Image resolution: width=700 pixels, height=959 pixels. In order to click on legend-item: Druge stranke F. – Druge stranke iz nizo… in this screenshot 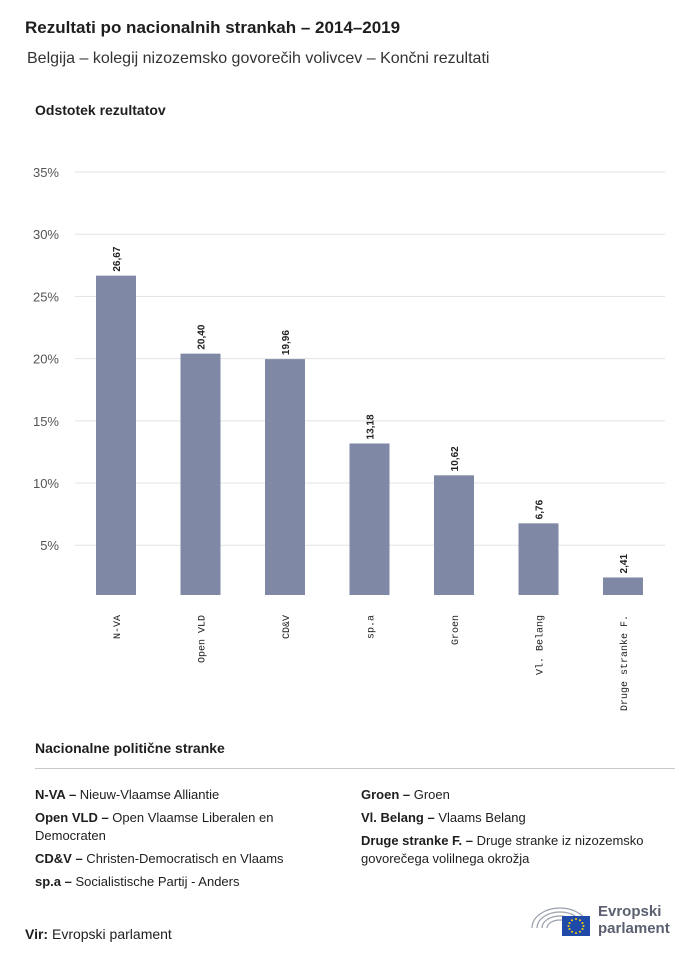, I will do `click(511, 850)`.